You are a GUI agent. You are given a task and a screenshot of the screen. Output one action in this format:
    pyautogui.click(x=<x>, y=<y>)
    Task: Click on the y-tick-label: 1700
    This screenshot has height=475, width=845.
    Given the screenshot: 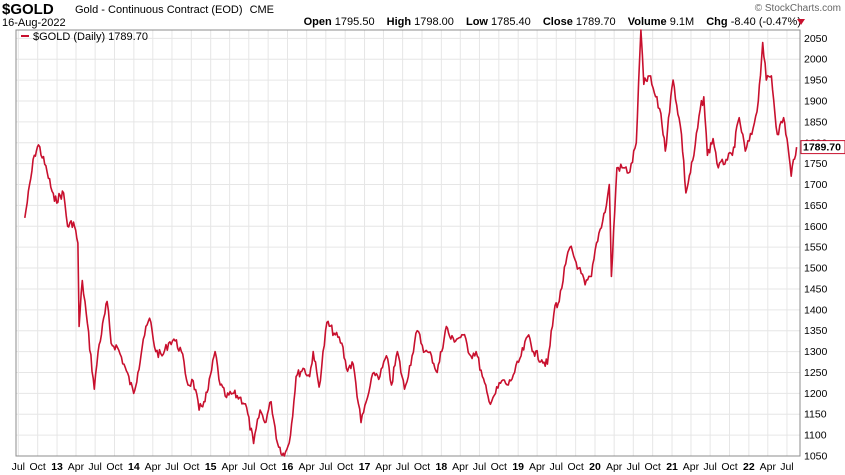 What is the action you would take?
    pyautogui.click(x=816, y=185)
    